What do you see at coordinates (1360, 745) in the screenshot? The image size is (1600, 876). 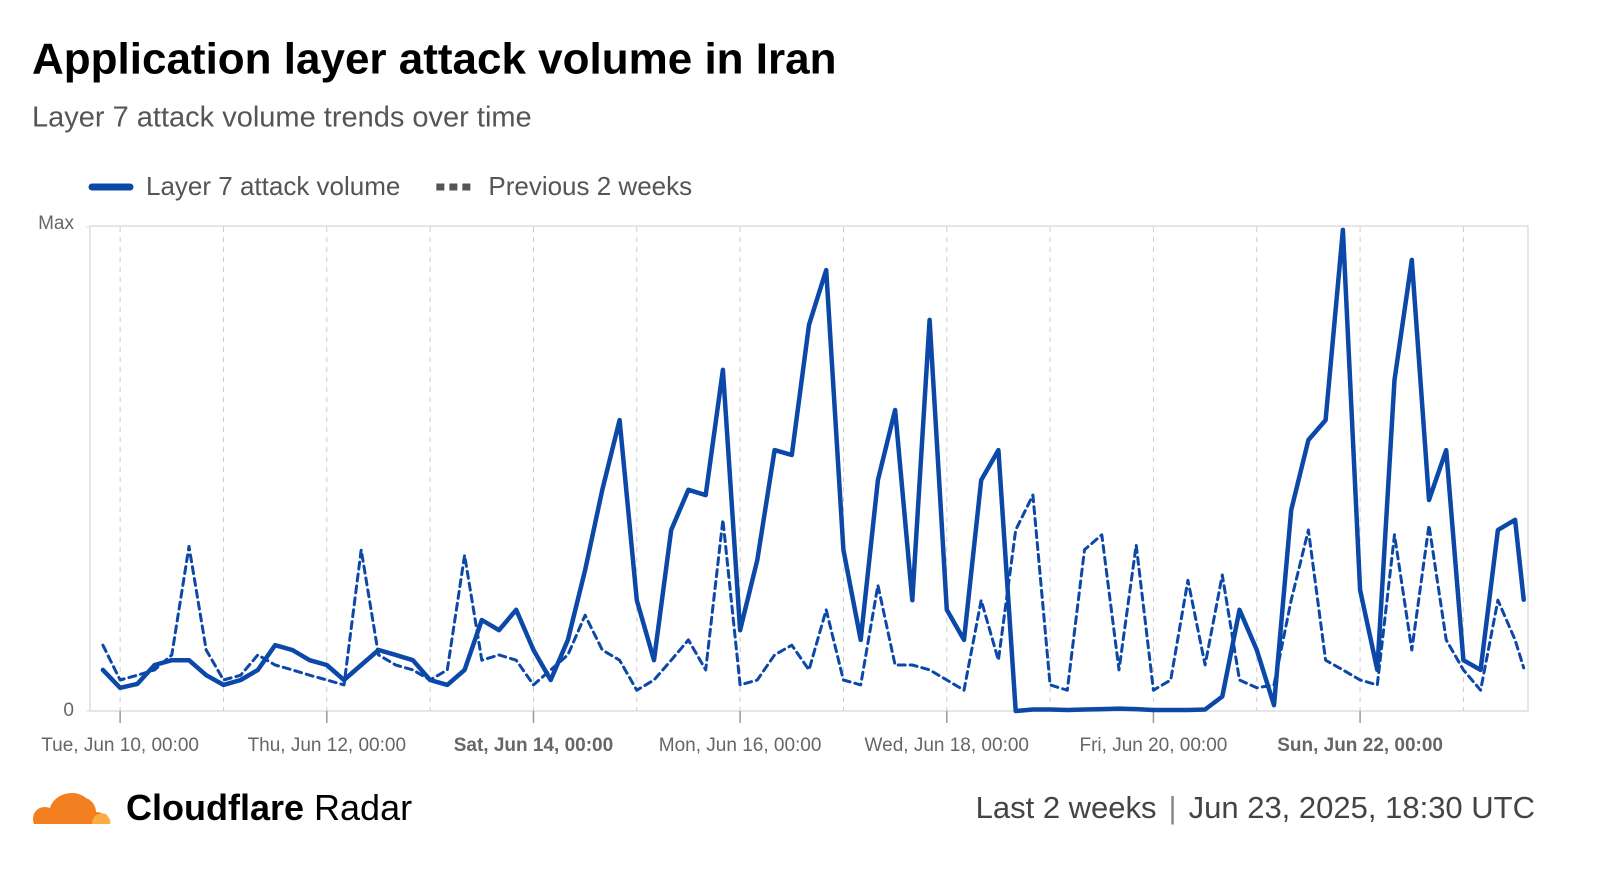 I see `x-tick-label: Sun, Jun 22, 00:00` at bounding box center [1360, 745].